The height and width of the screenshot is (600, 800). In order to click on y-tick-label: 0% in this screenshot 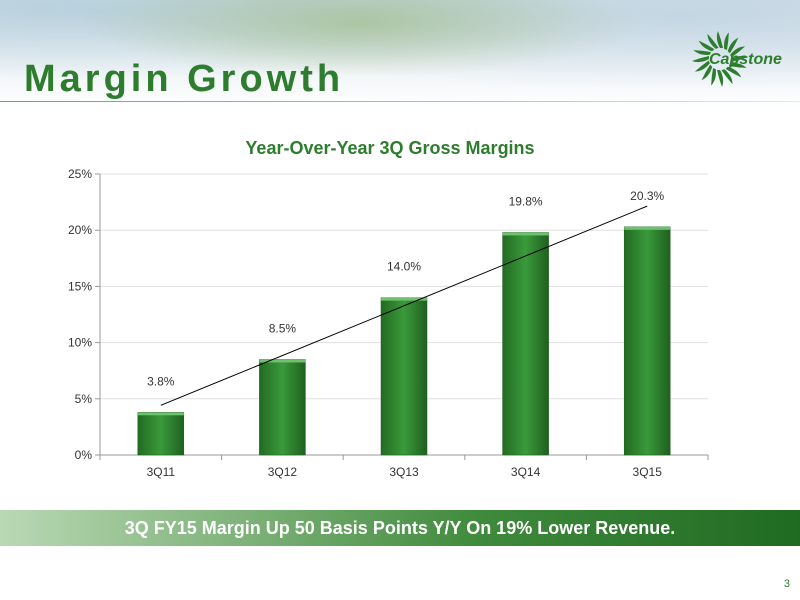, I will do `click(84, 455)`.